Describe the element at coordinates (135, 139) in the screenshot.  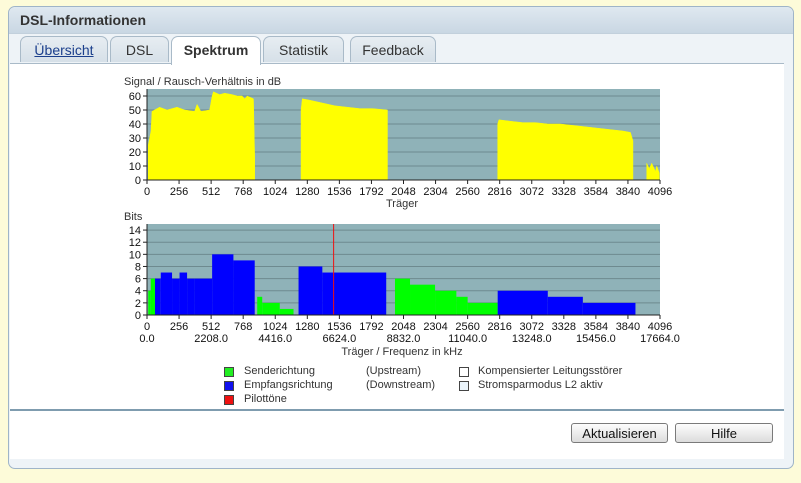
I see `snr-y-tick-label: 30` at that location.